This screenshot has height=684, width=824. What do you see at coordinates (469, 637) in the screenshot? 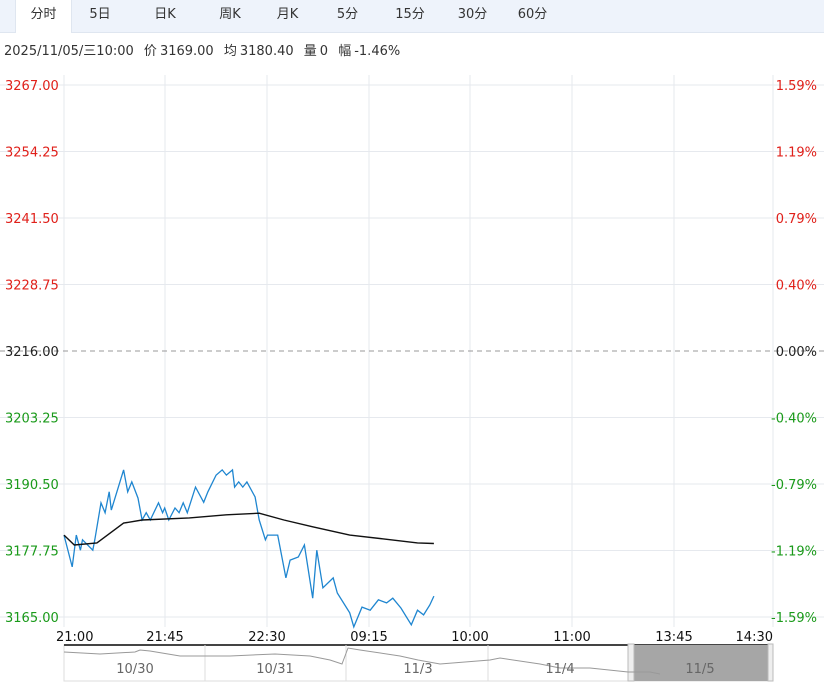
I see `x-tick-label: 10:00` at bounding box center [469, 637].